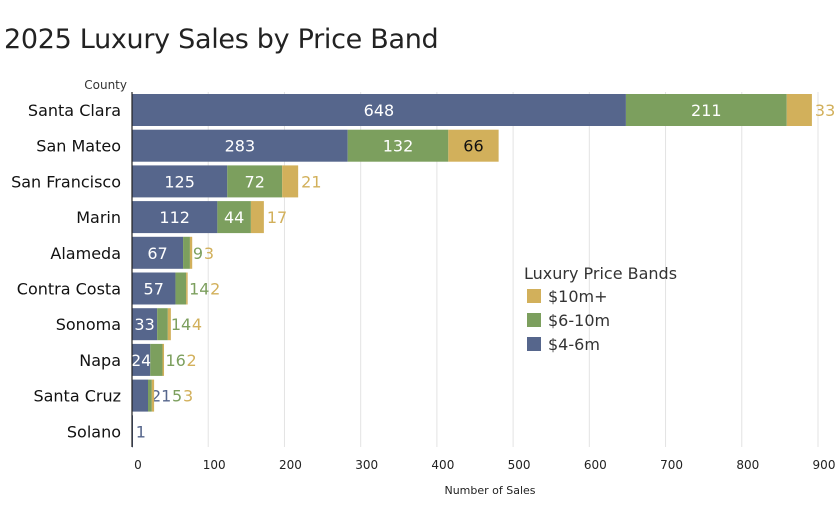  Describe the element at coordinates (198, 253) in the screenshot. I see `bar-value-label: 9` at that location.